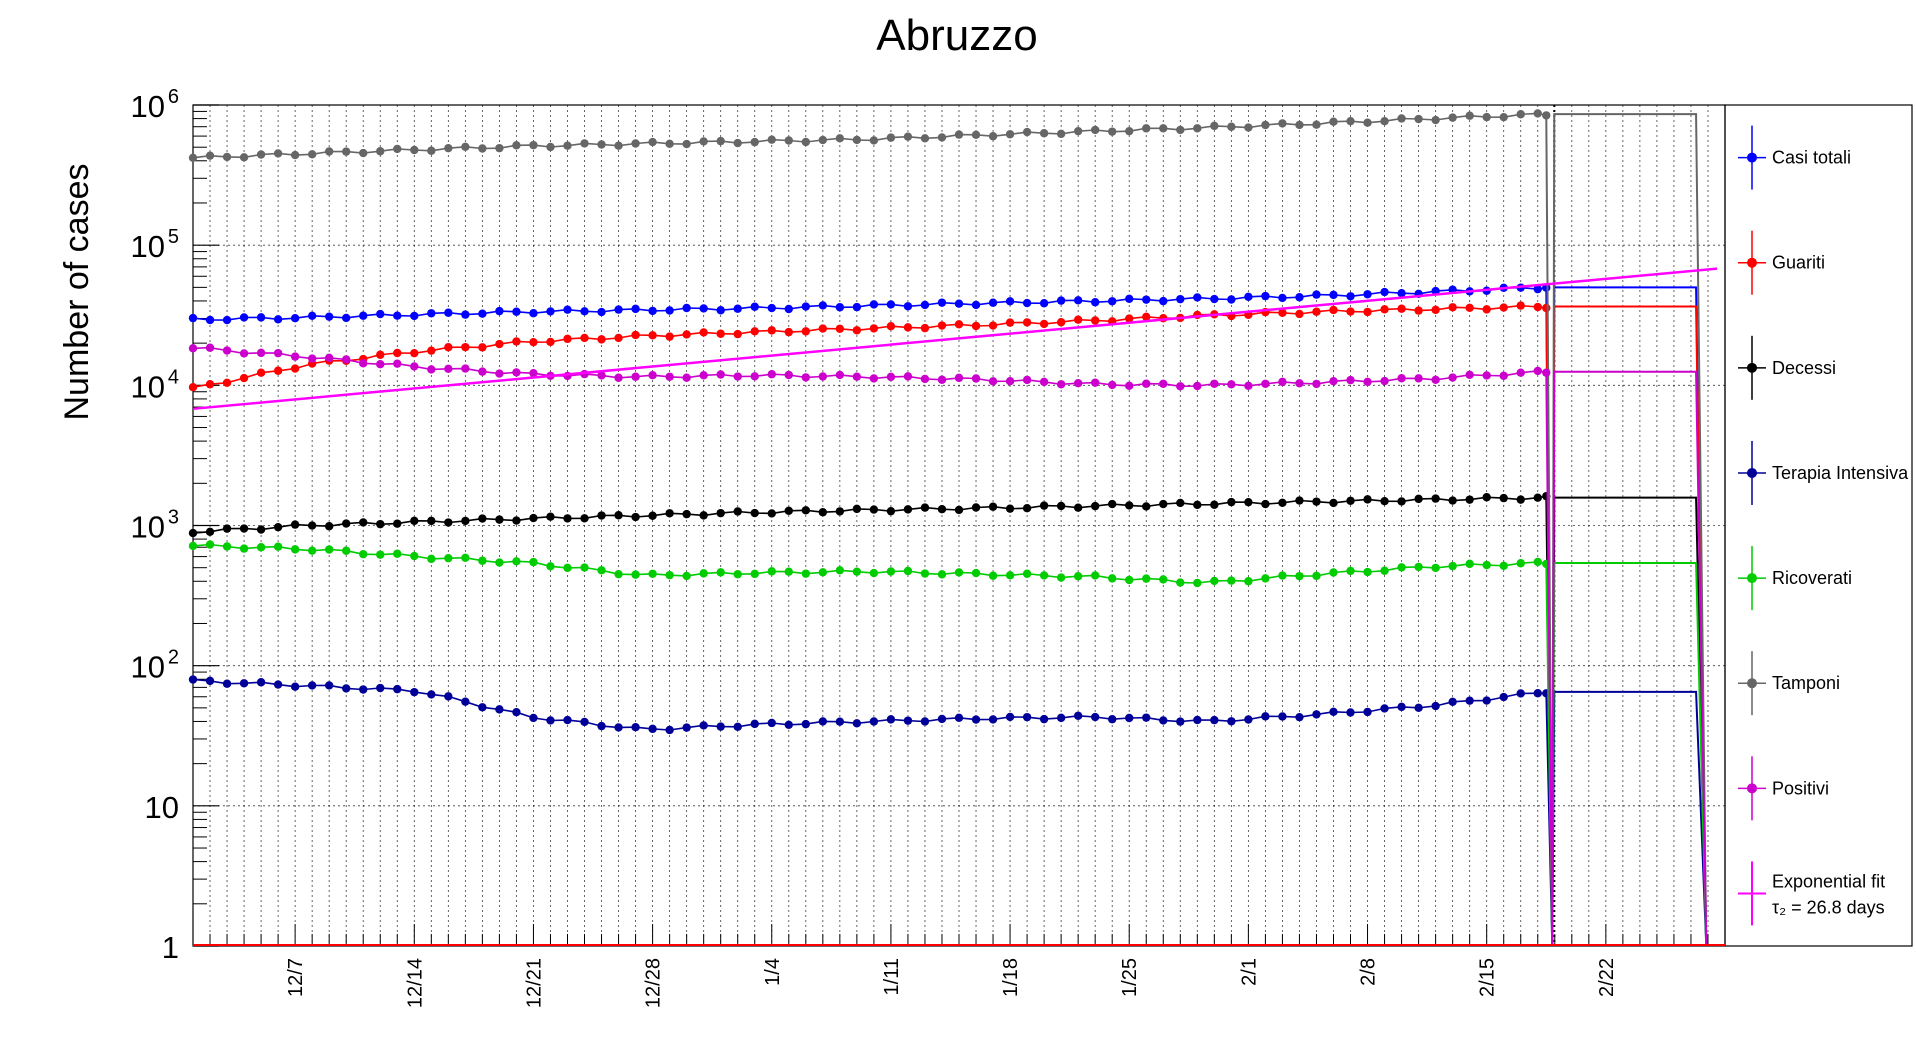 The height and width of the screenshot is (1052, 1916). I want to click on y-tick-exponent: 3, so click(173, 518).